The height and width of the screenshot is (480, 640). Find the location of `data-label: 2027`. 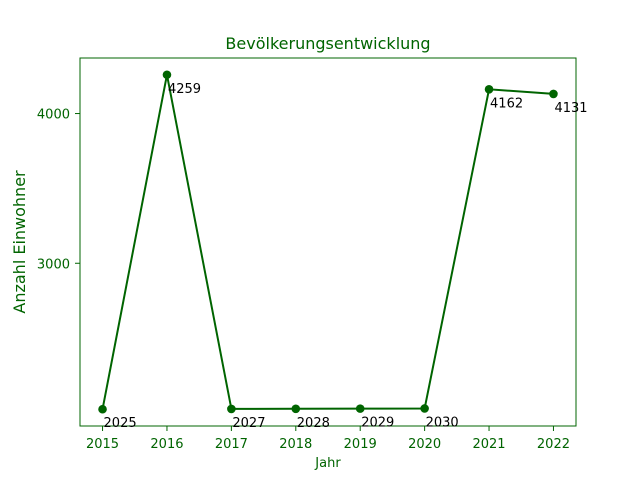

data-label: 2027 is located at coordinates (248, 423).